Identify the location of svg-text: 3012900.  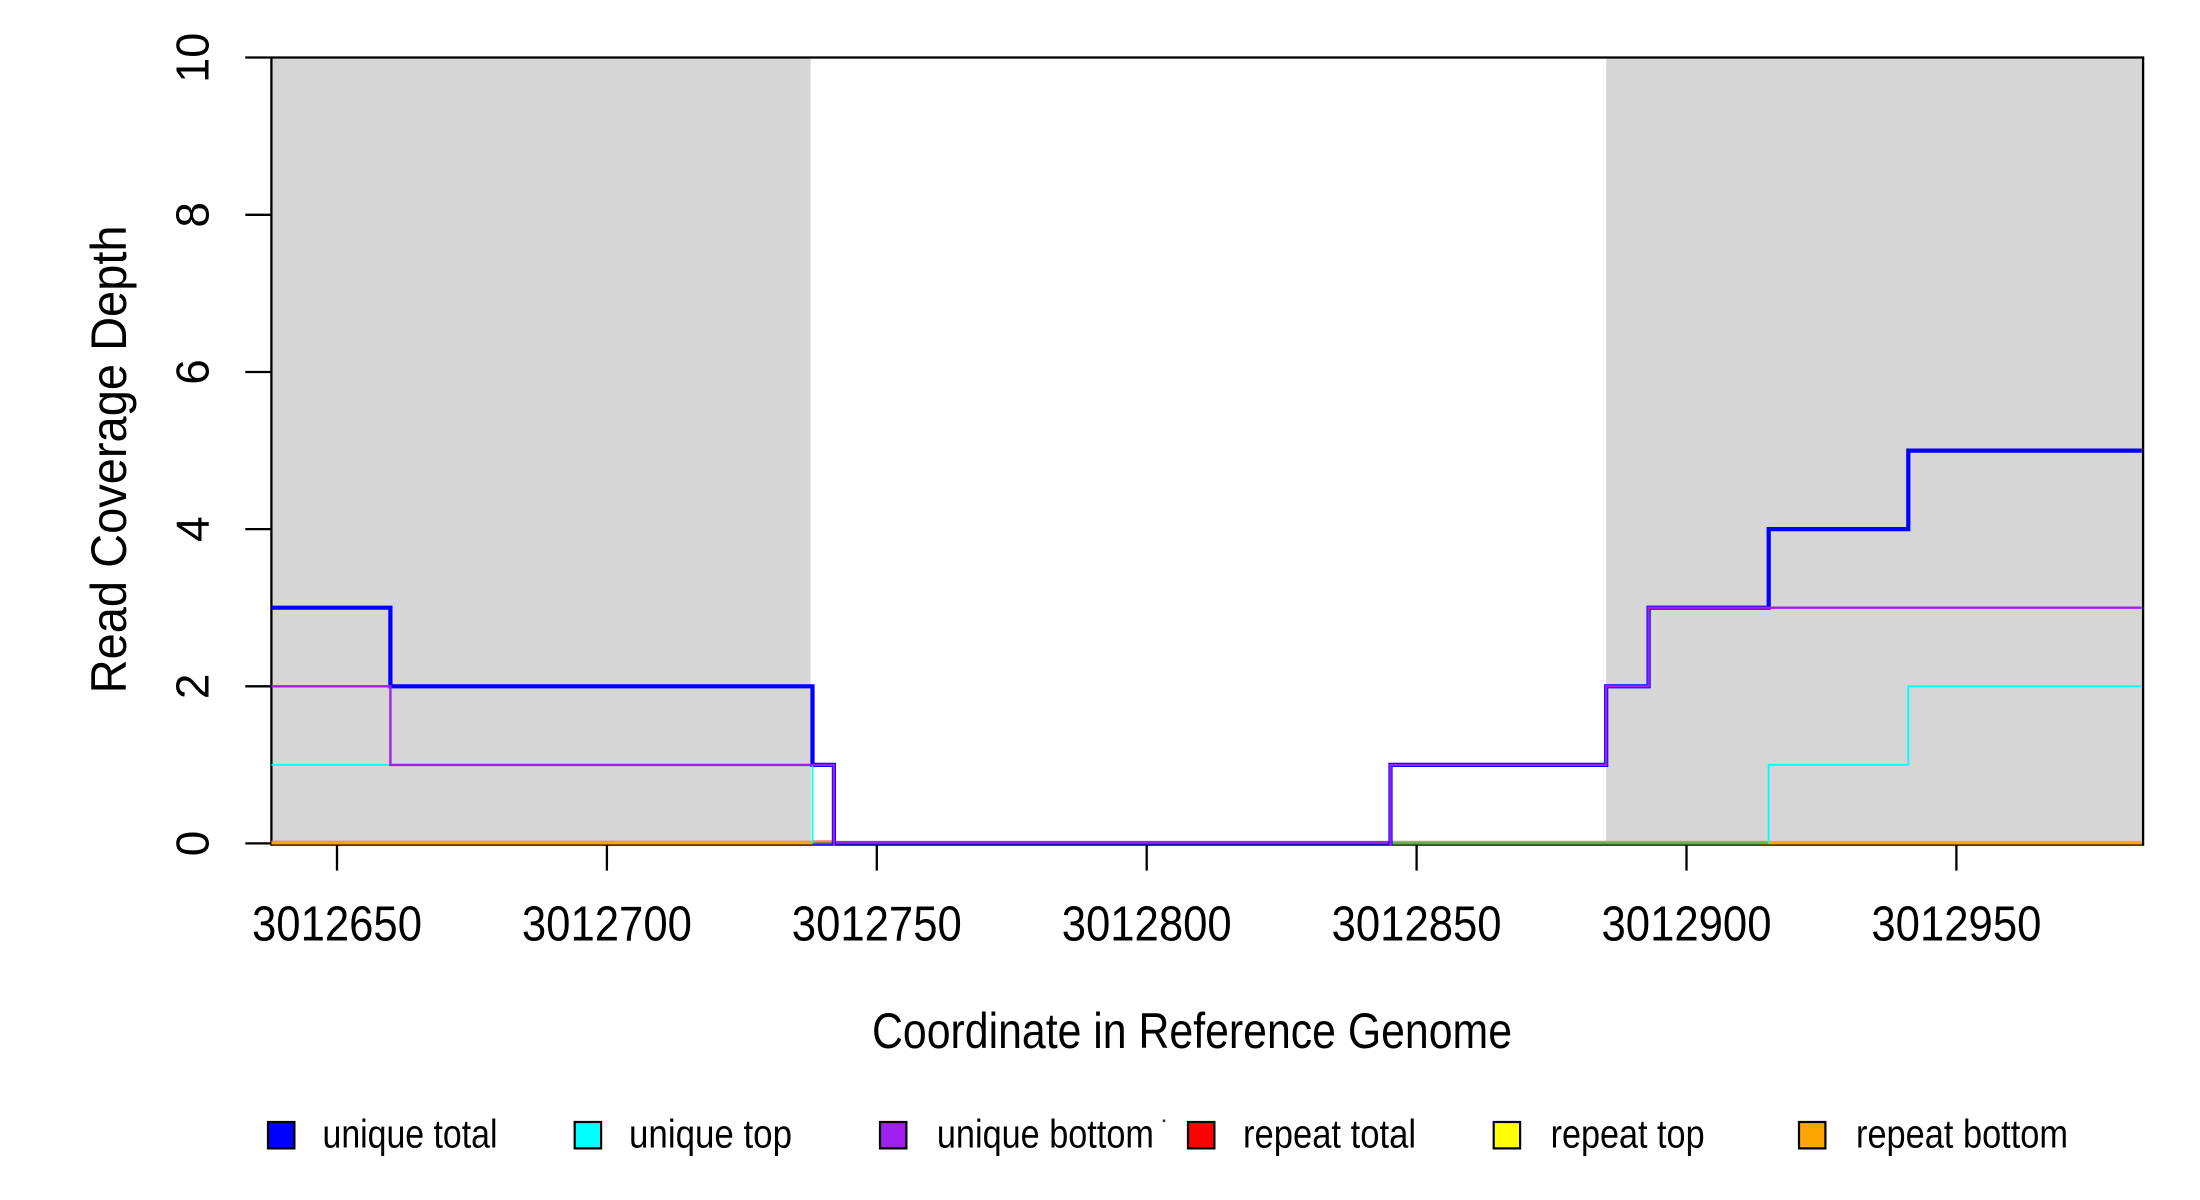
(1687, 923).